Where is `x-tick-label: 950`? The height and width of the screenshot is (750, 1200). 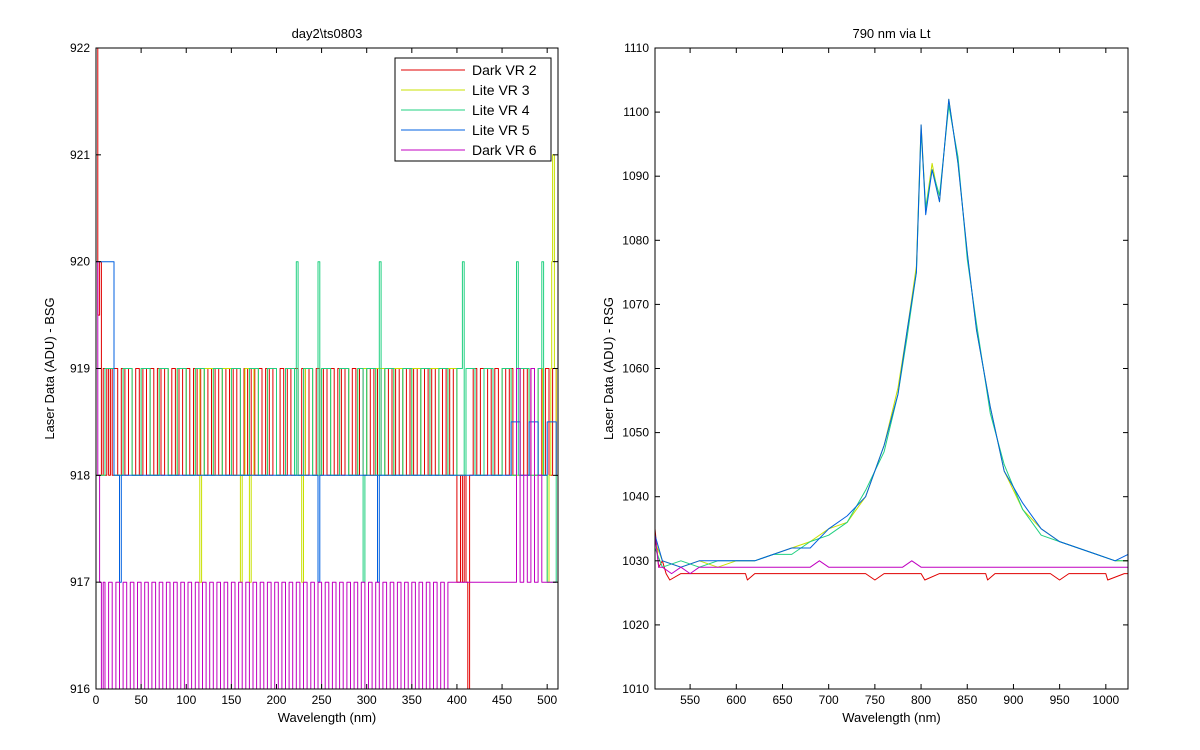 x-tick-label: 950 is located at coordinates (1060, 700).